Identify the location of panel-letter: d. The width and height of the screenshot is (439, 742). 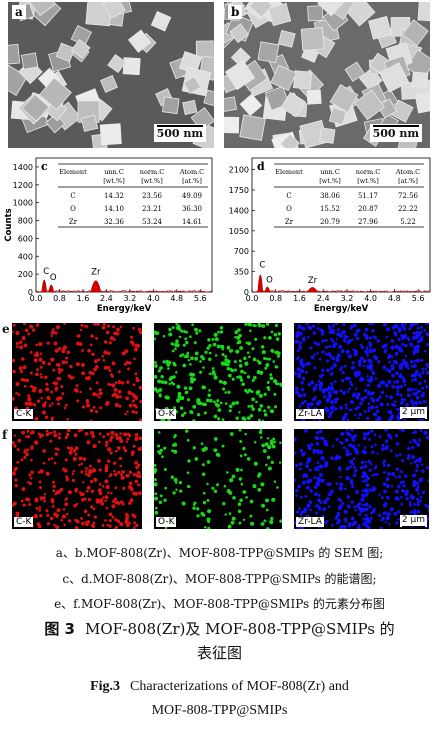
(261, 166).